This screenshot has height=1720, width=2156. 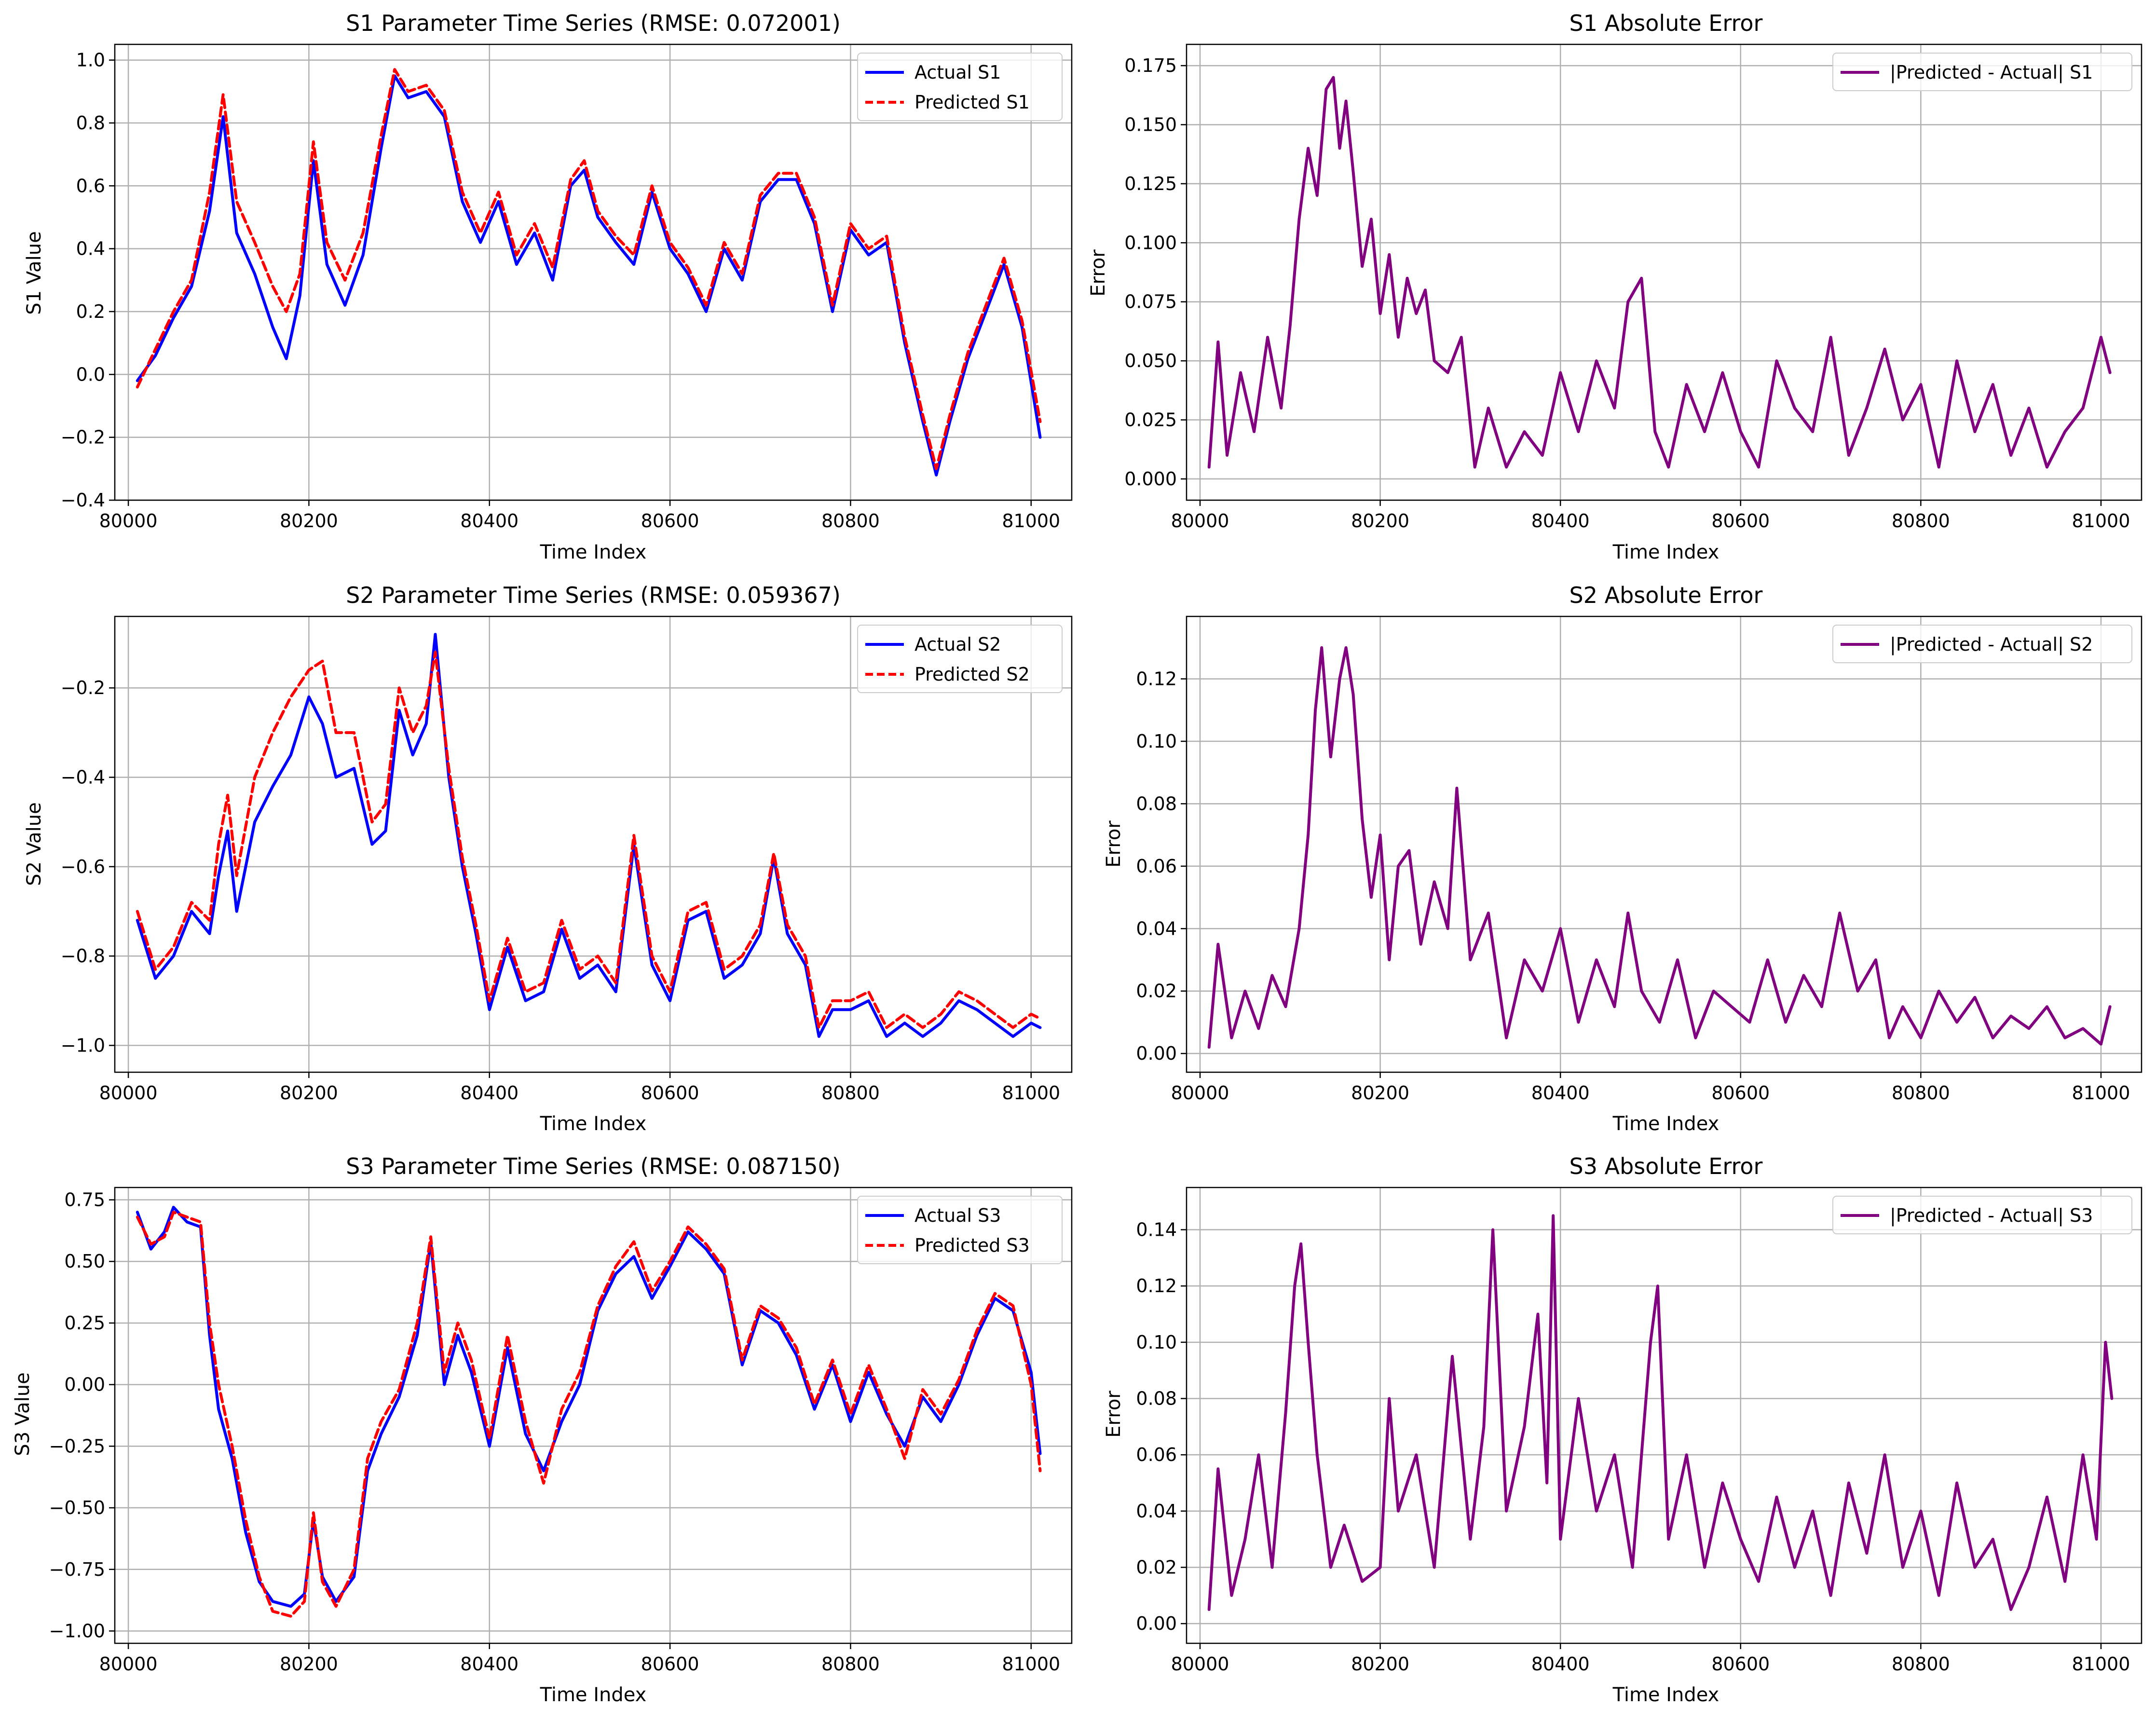 What do you see at coordinates (1150, 420) in the screenshot?
I see `y-tick-label: 0.025` at bounding box center [1150, 420].